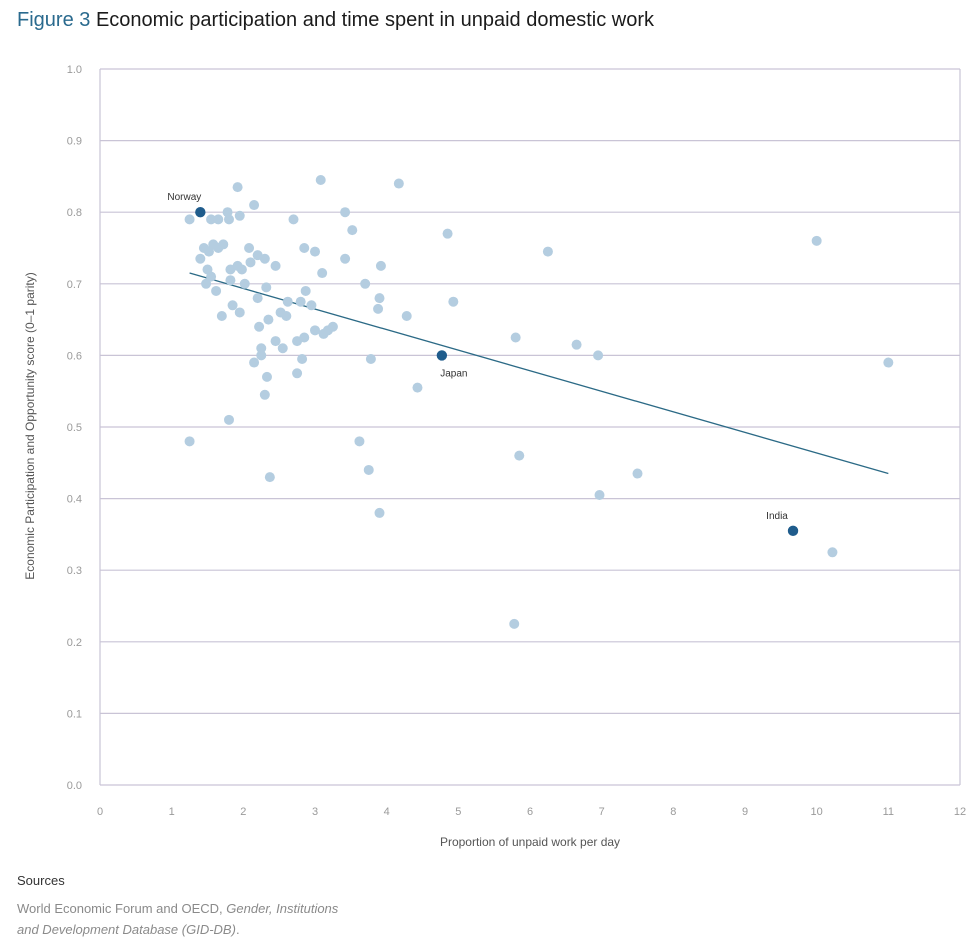 The width and height of the screenshot is (980, 947). What do you see at coordinates (817, 812) in the screenshot?
I see `x-tick-label: 10` at bounding box center [817, 812].